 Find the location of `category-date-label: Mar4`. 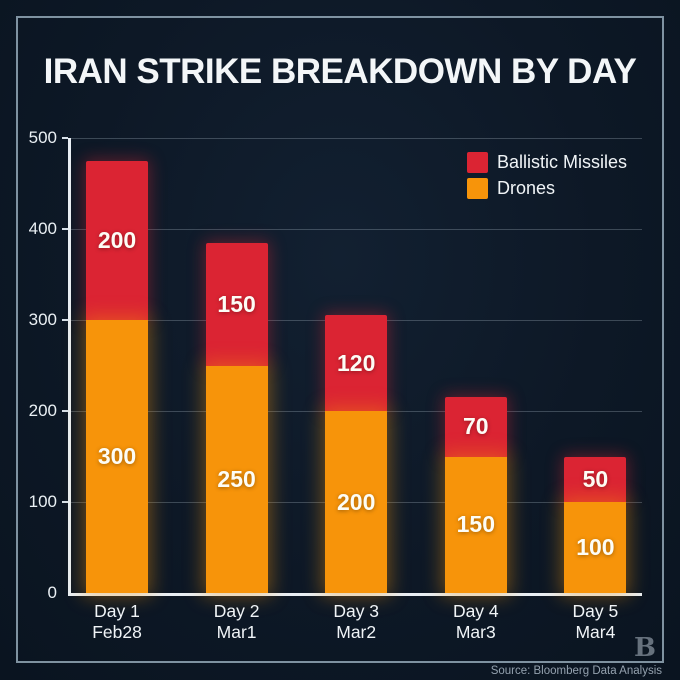

category-date-label: Mar4 is located at coordinates (595, 632).